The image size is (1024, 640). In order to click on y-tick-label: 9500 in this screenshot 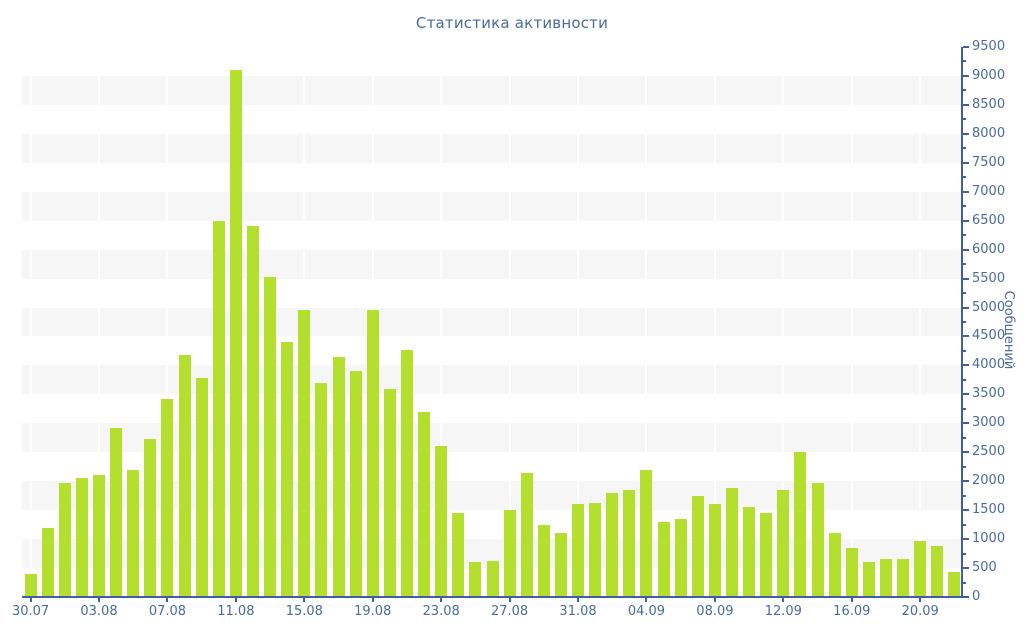, I will do `click(989, 46)`.